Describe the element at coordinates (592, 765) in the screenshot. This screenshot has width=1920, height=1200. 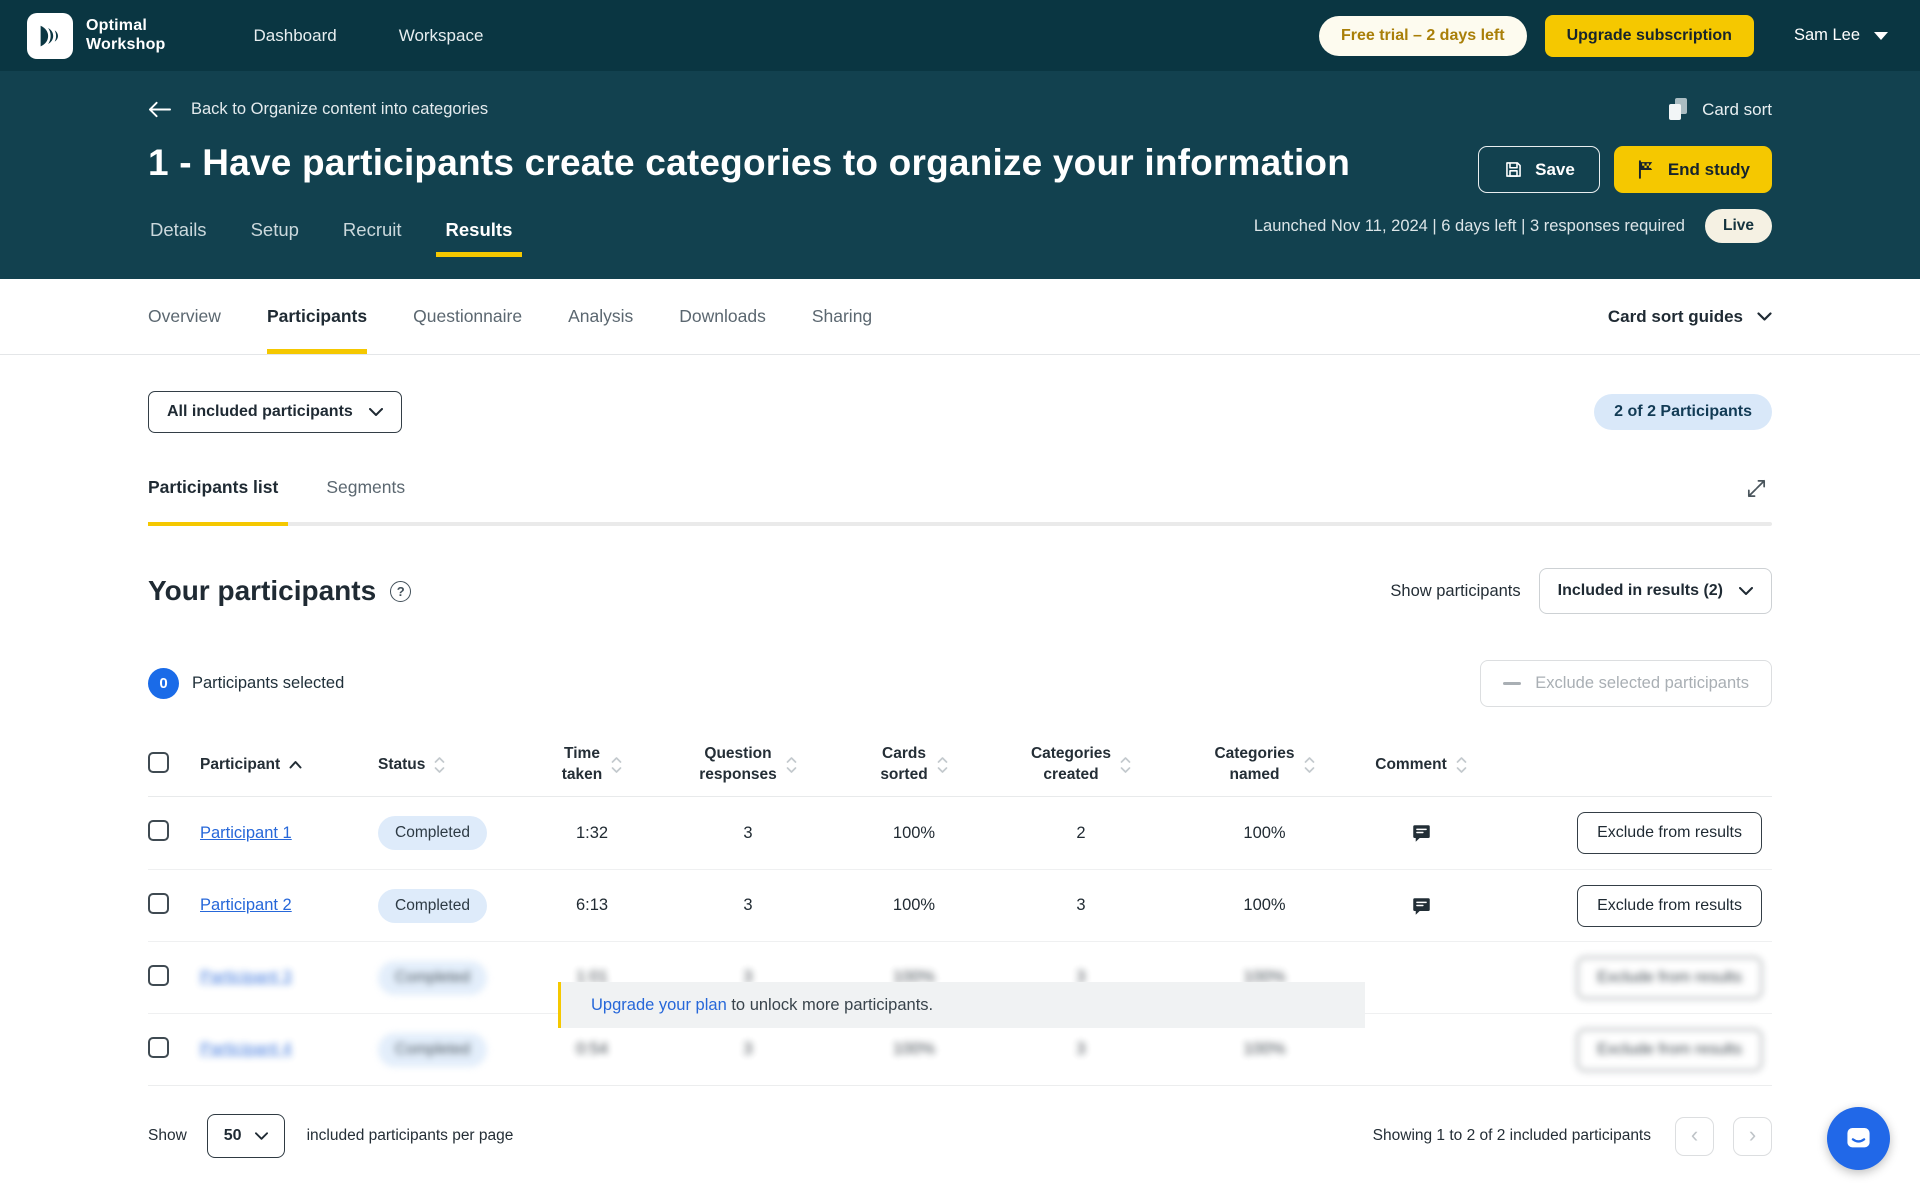
I see `col-time-taken: Time taken` at that location.